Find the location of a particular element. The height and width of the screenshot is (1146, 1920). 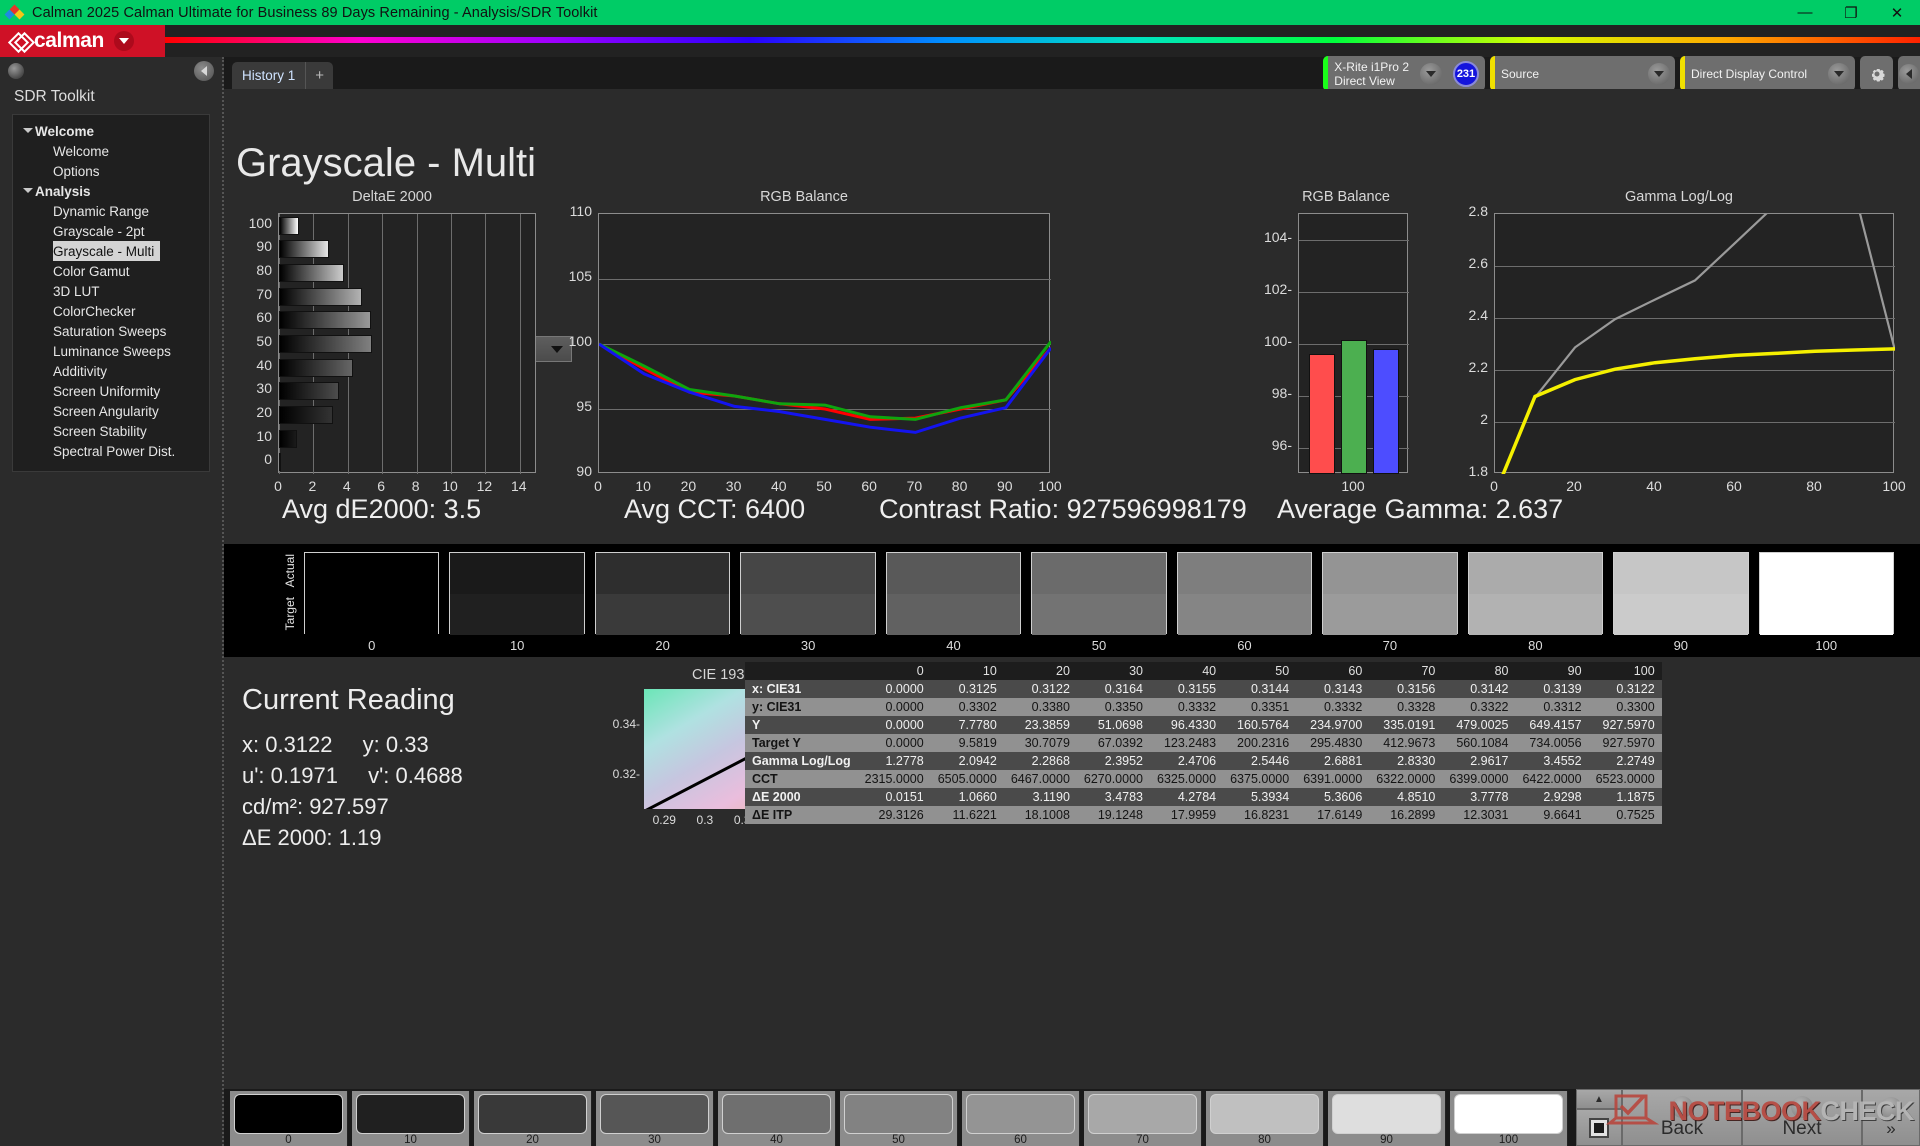

grayscale-patch-strip: Actual Target 0 10 20 30 40 50 60 70 80 90 100 is located at coordinates (1072, 600).